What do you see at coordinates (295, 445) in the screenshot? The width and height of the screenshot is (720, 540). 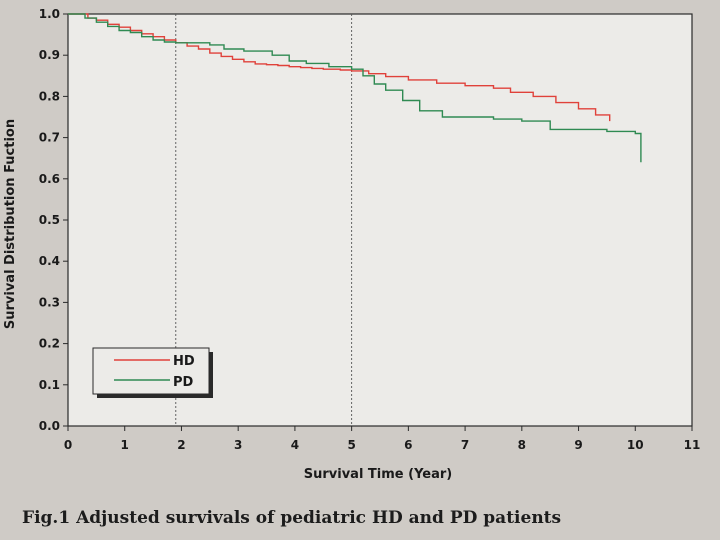 I see `x-tick-label: 4` at bounding box center [295, 445].